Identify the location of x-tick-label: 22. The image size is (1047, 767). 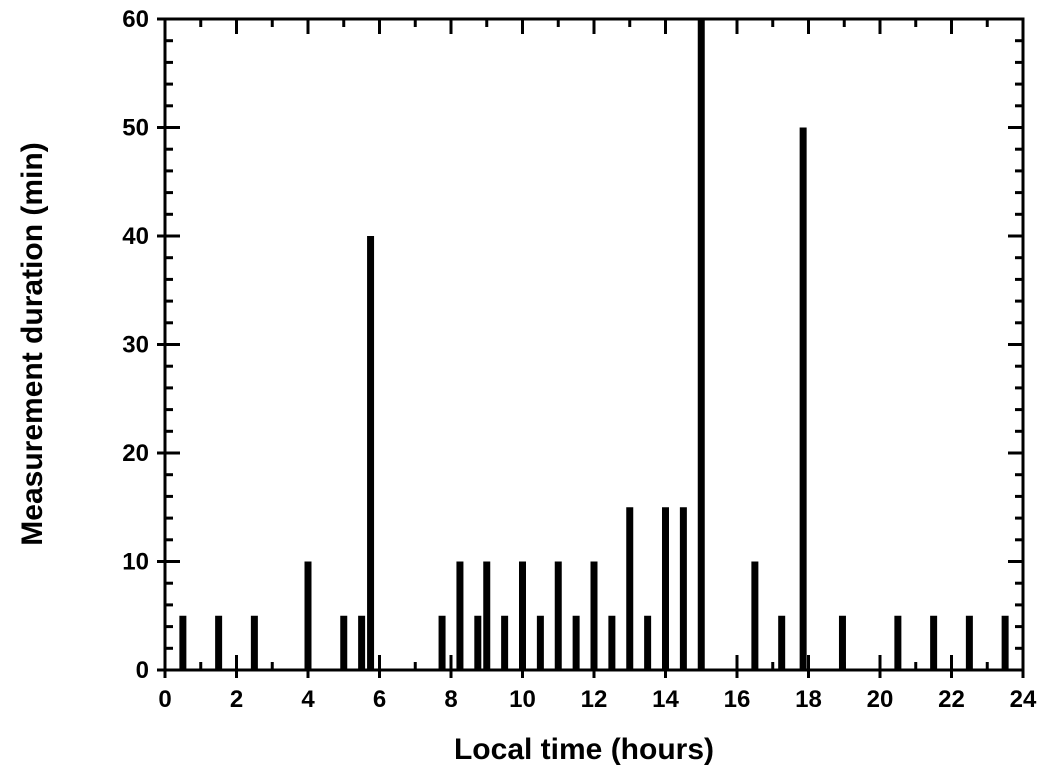
(951, 699).